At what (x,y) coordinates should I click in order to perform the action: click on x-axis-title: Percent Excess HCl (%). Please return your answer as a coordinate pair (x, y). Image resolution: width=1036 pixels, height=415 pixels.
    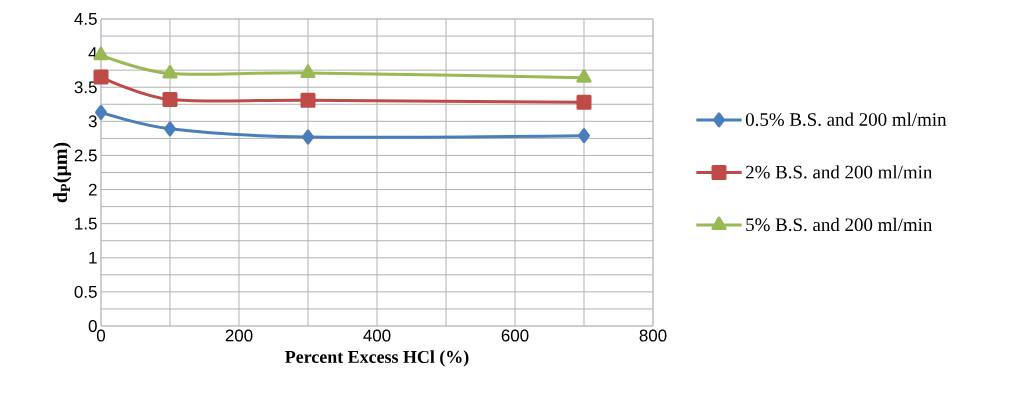
    Looking at the image, I should click on (377, 358).